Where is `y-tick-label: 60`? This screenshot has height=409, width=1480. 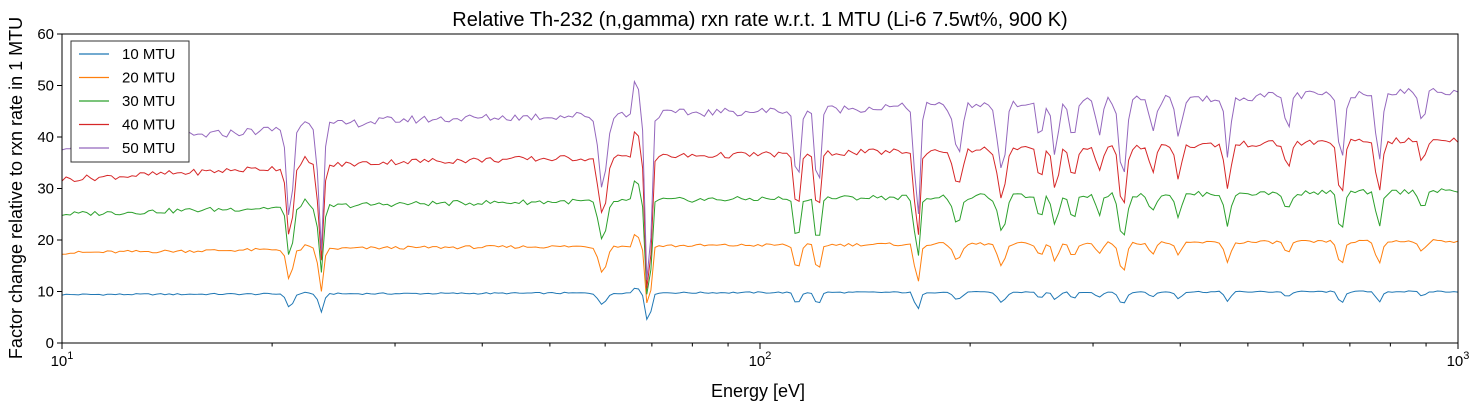
y-tick-label: 60 is located at coordinates (45, 34).